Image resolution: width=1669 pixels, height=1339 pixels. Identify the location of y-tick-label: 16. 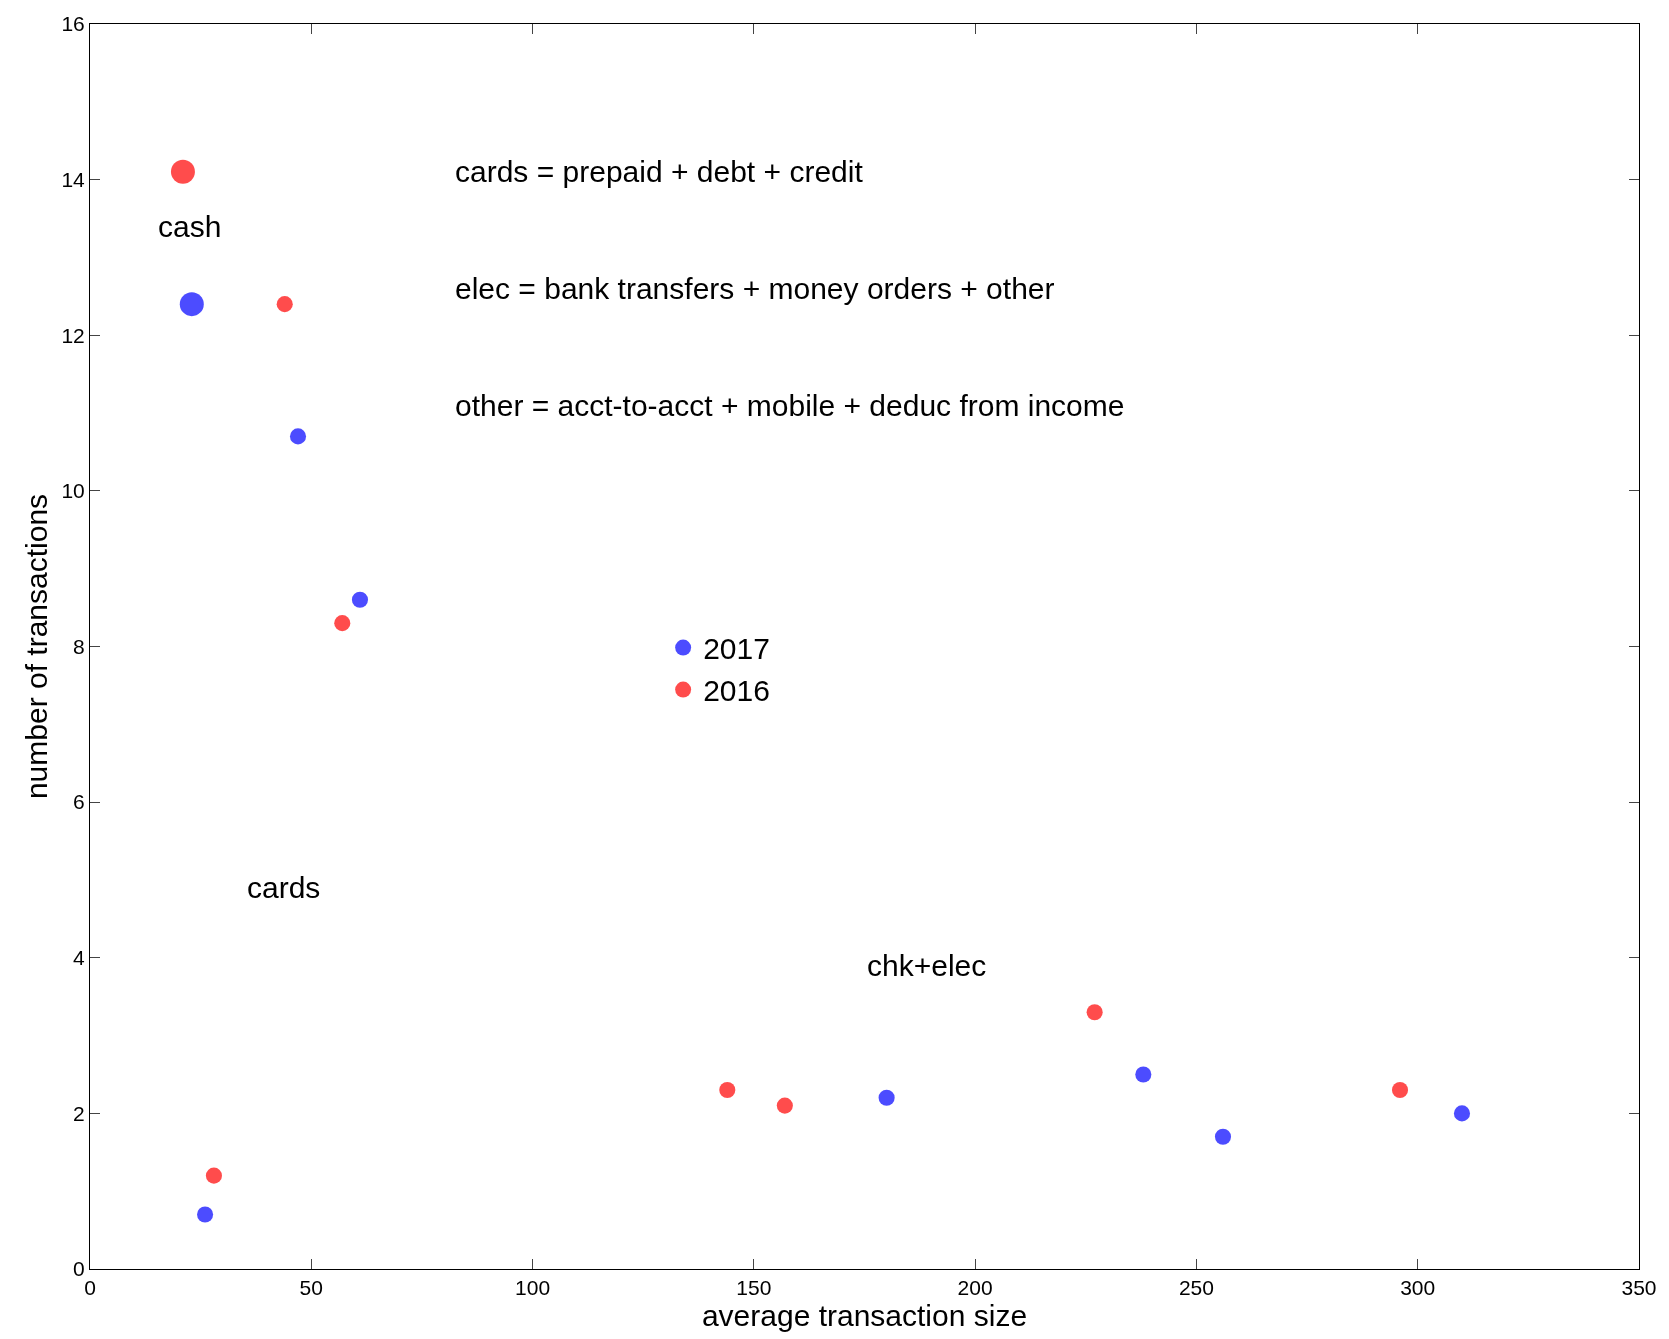
(73, 24).